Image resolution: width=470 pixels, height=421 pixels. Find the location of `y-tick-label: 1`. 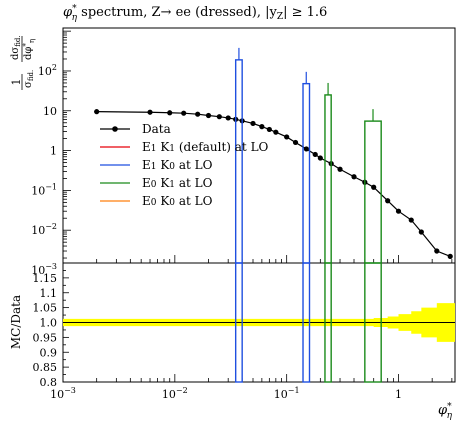

y-tick-label: 1 is located at coordinates (53, 151).